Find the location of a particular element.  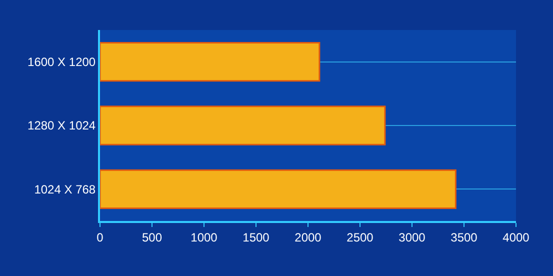

x-tick-label: 3500 is located at coordinates (464, 237).